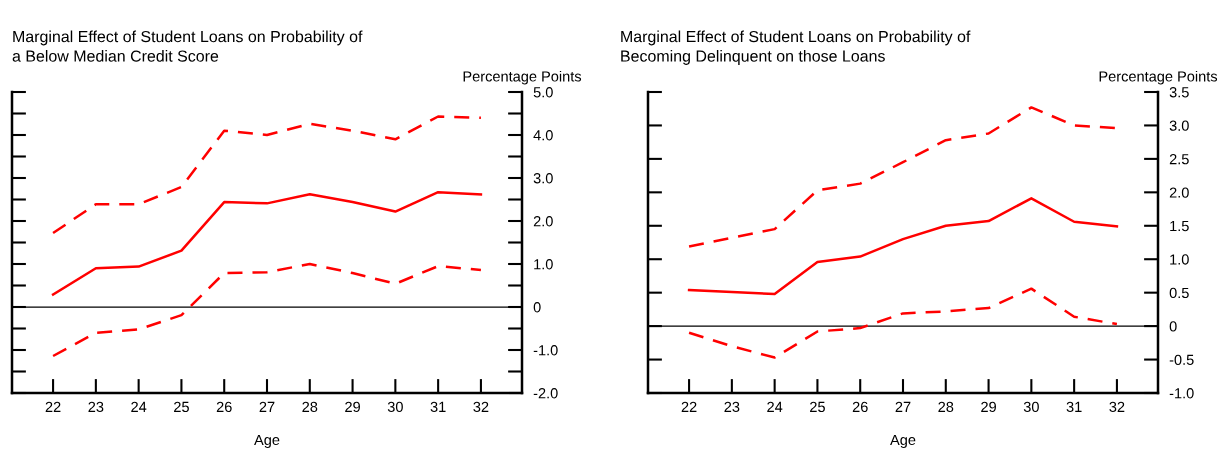 The height and width of the screenshot is (465, 1217). What do you see at coordinates (1181, 359) in the screenshot?
I see `y-tick-label: -0.5` at bounding box center [1181, 359].